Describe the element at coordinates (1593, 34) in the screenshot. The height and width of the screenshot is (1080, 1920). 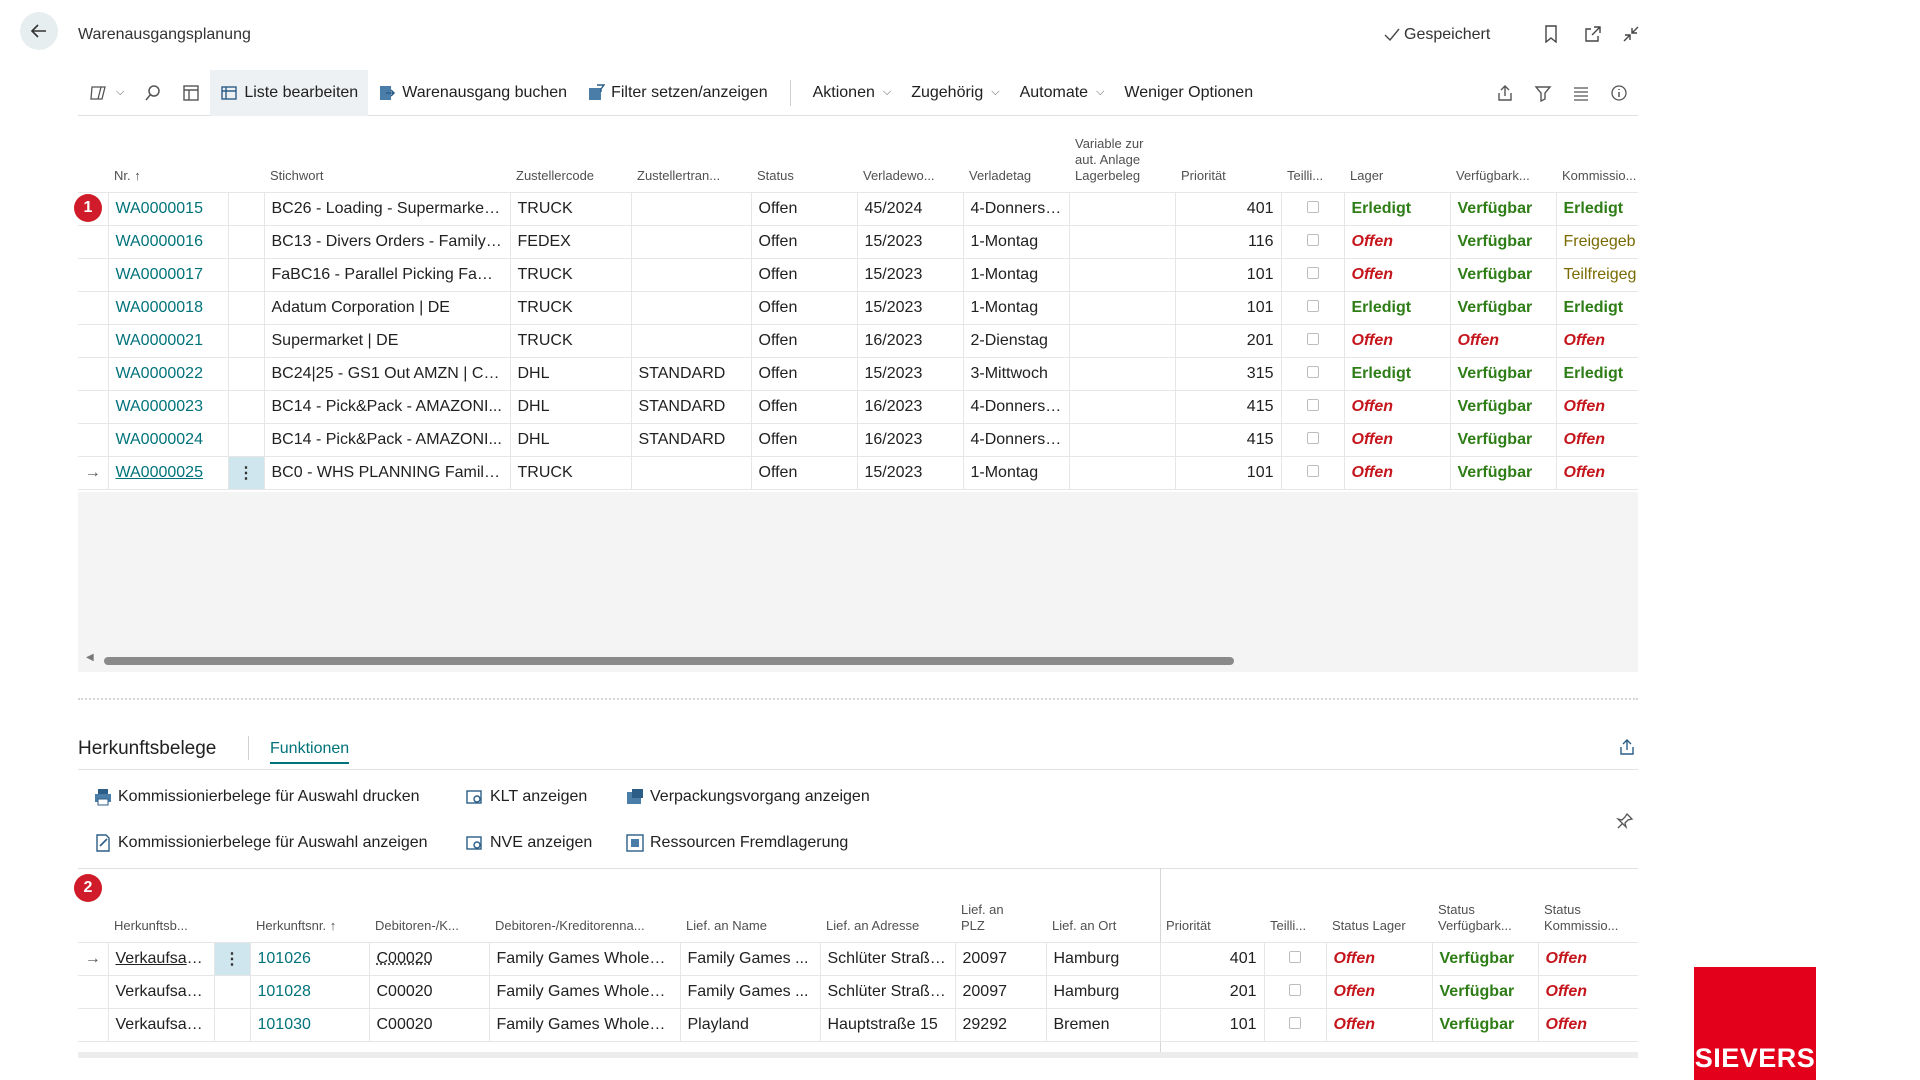
I see `open-new-window-button` at that location.